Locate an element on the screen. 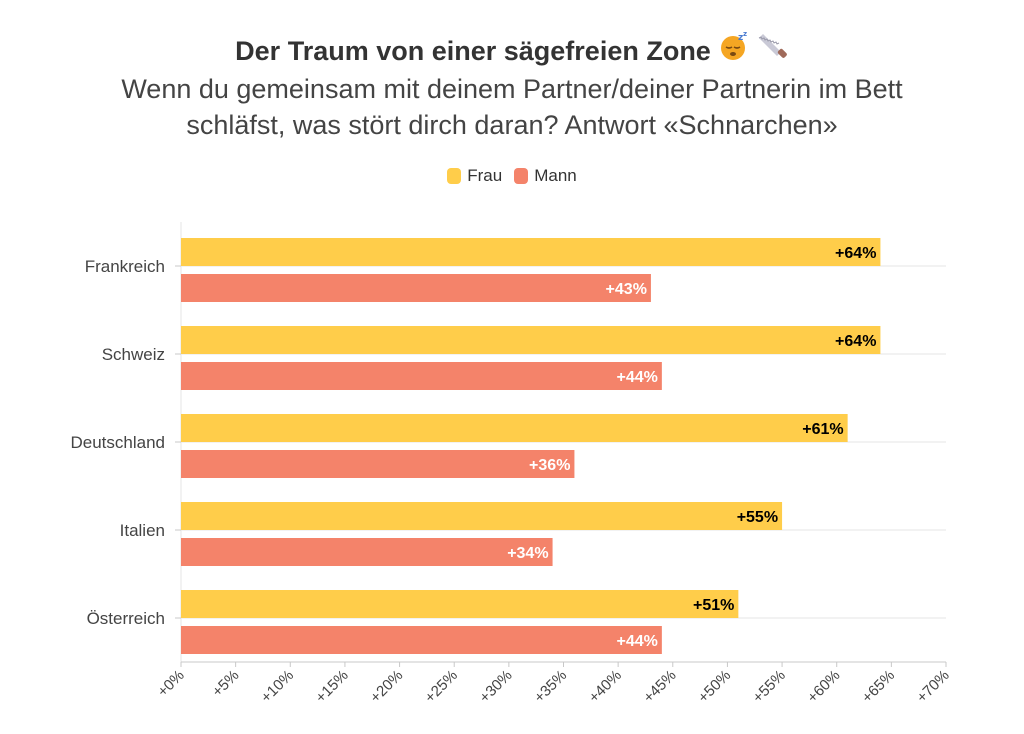 This screenshot has height=734, width=1024. saw-icon is located at coordinates (773, 50).